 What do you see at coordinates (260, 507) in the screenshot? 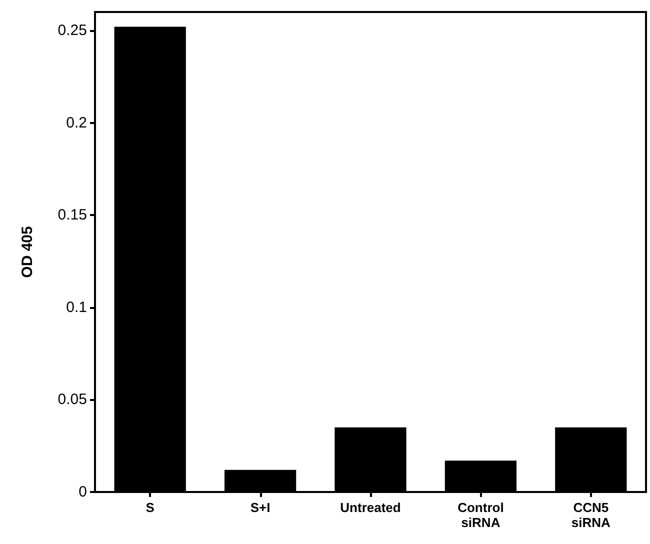
I see `x-tick-label: S+I` at bounding box center [260, 507].